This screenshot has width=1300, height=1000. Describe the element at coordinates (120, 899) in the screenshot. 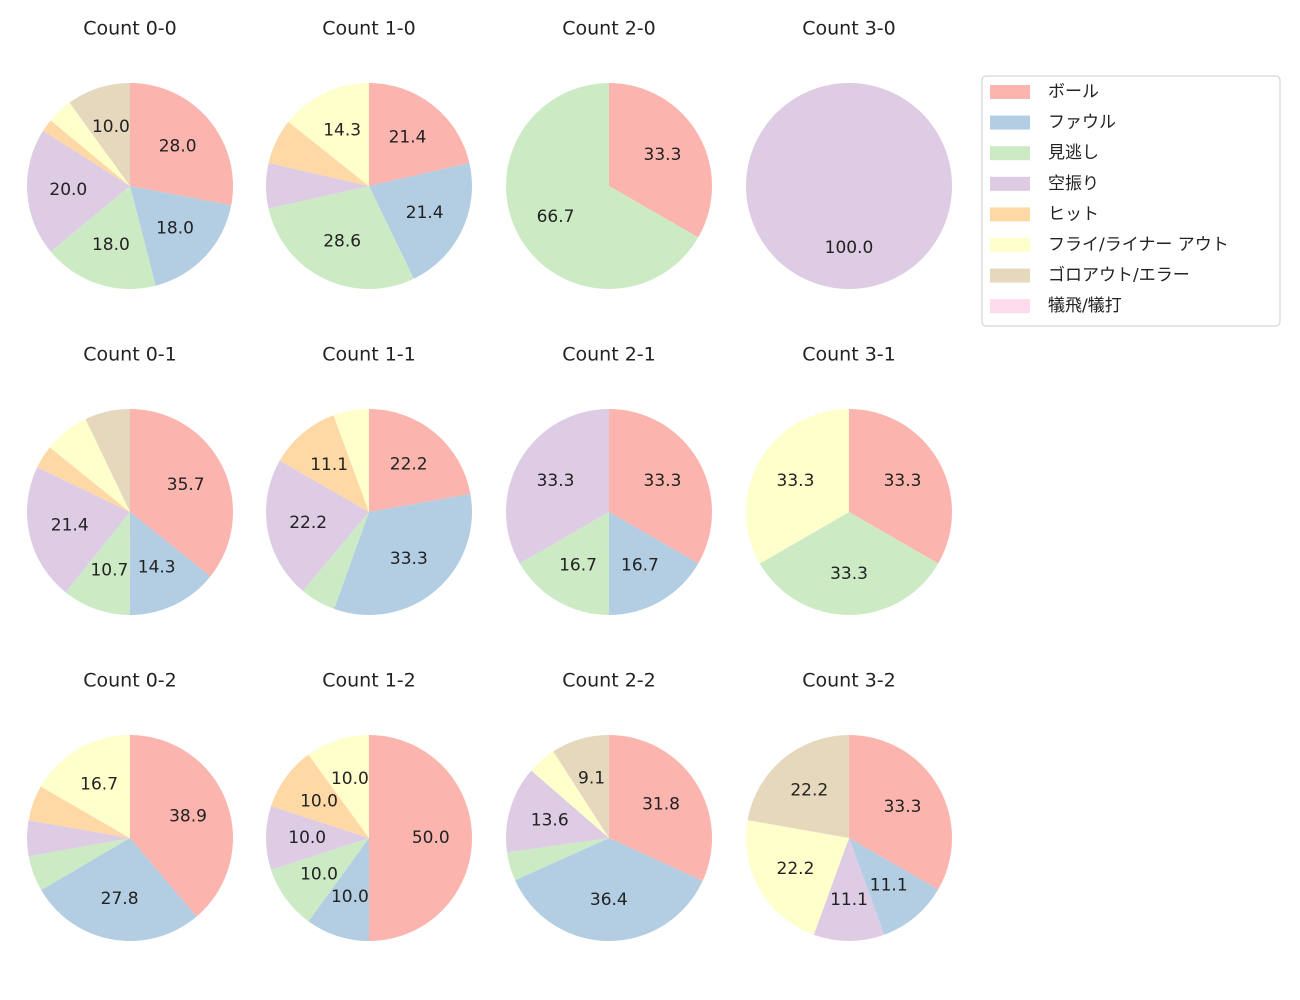

I see `data-label: 27.8` at that location.